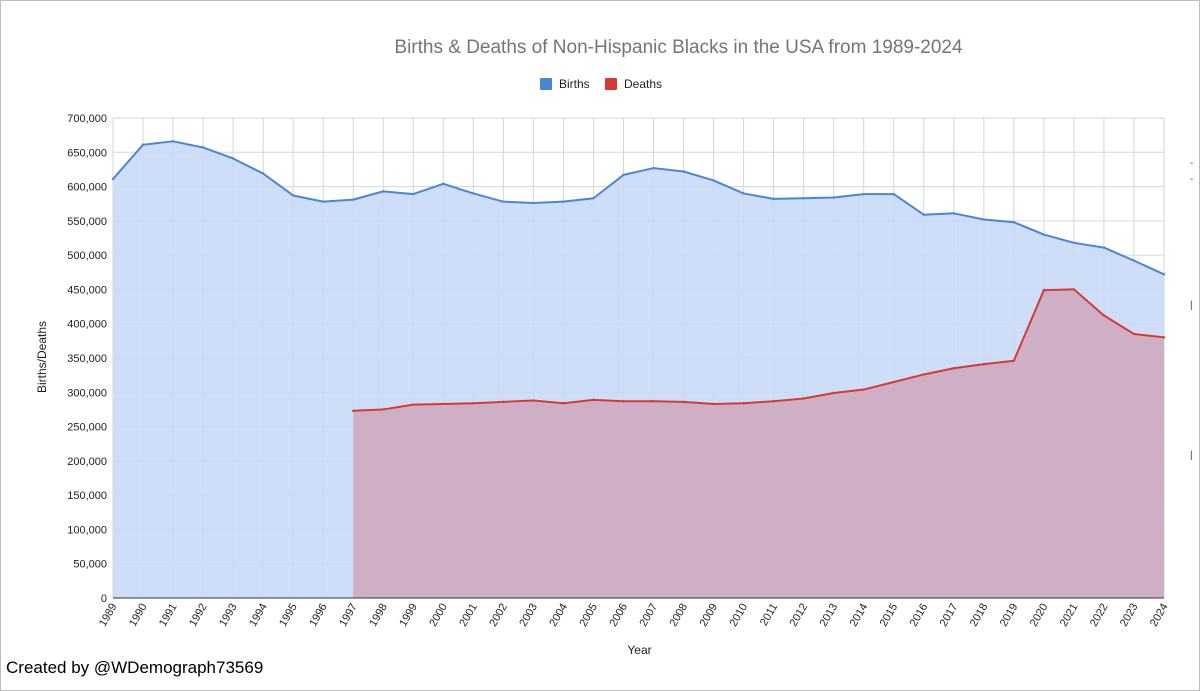 This screenshot has width=1200, height=691. Describe the element at coordinates (203, 147) in the screenshot. I see `point-births-1992` at that location.